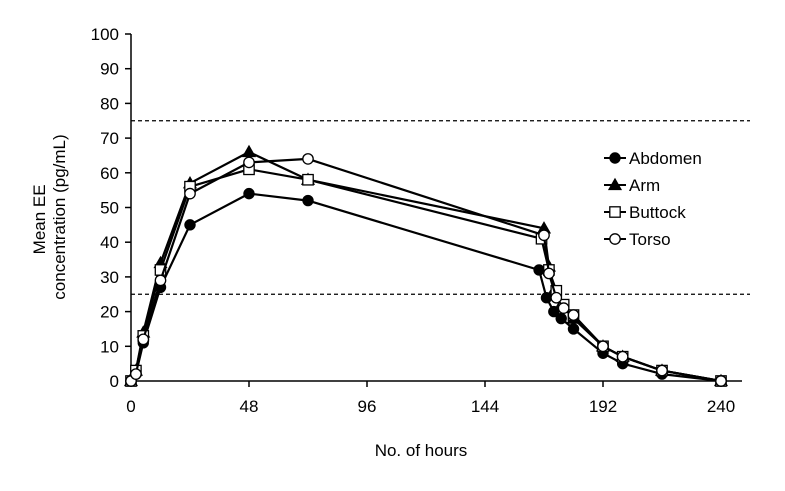  What do you see at coordinates (421, 450) in the screenshot?
I see `x-axis-label: No. of hours` at bounding box center [421, 450].